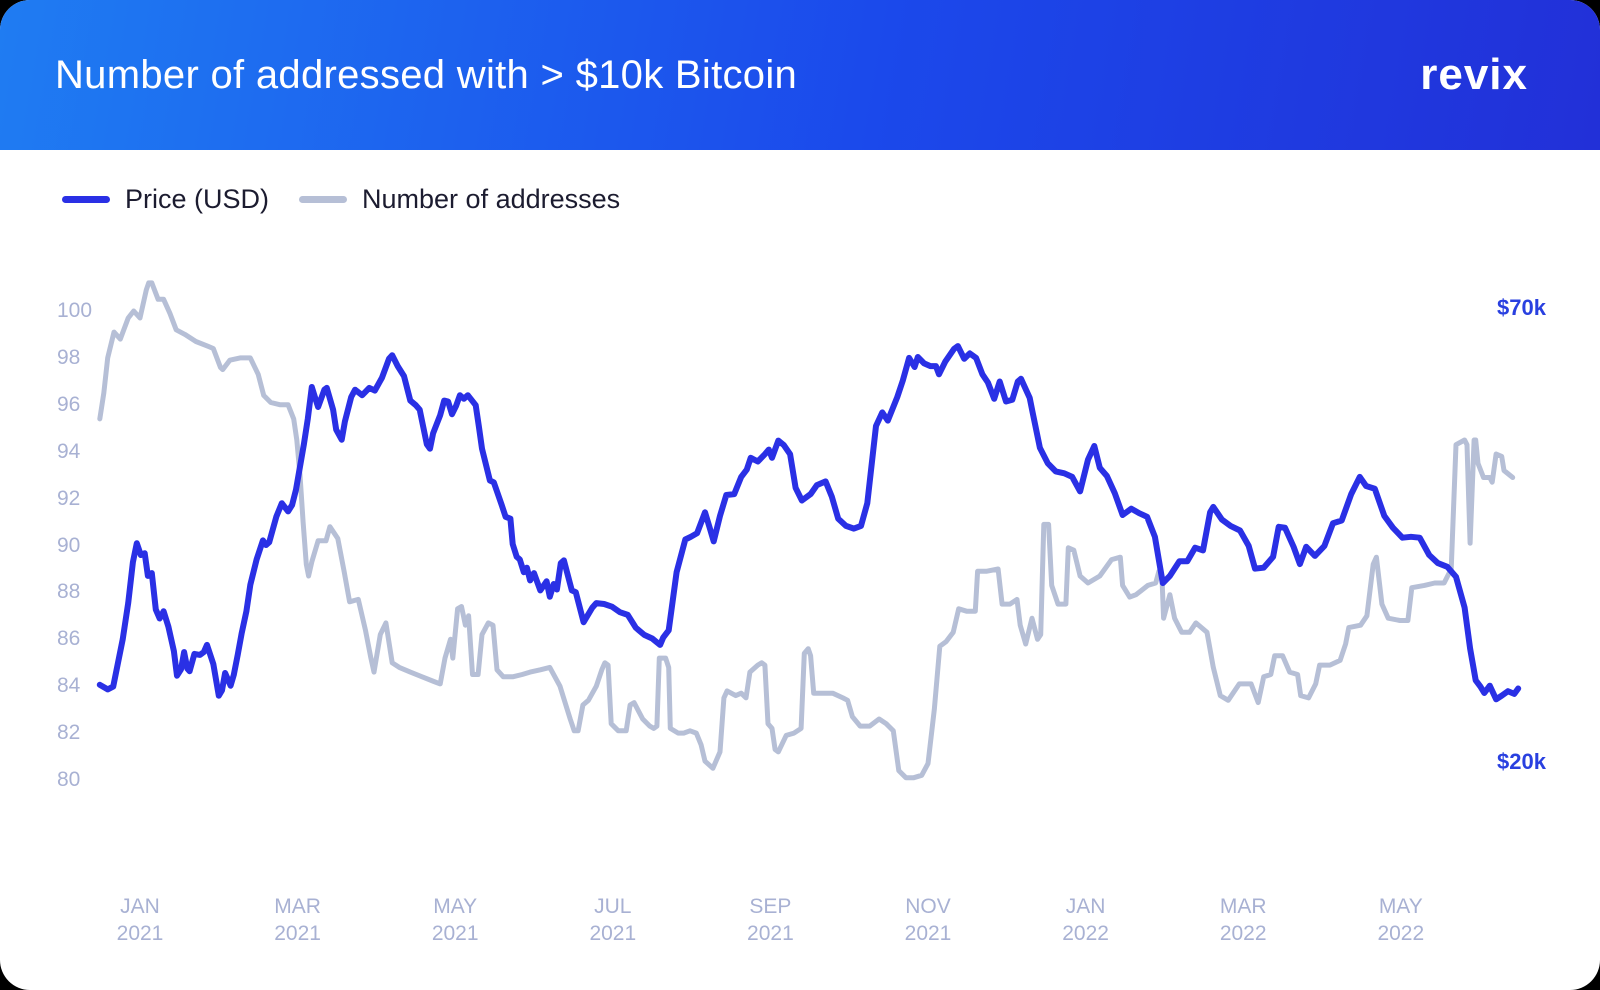 The image size is (1600, 990). Describe the element at coordinates (1085, 920) in the screenshot. I see `x-axis-tick: JAN 2022` at that location.